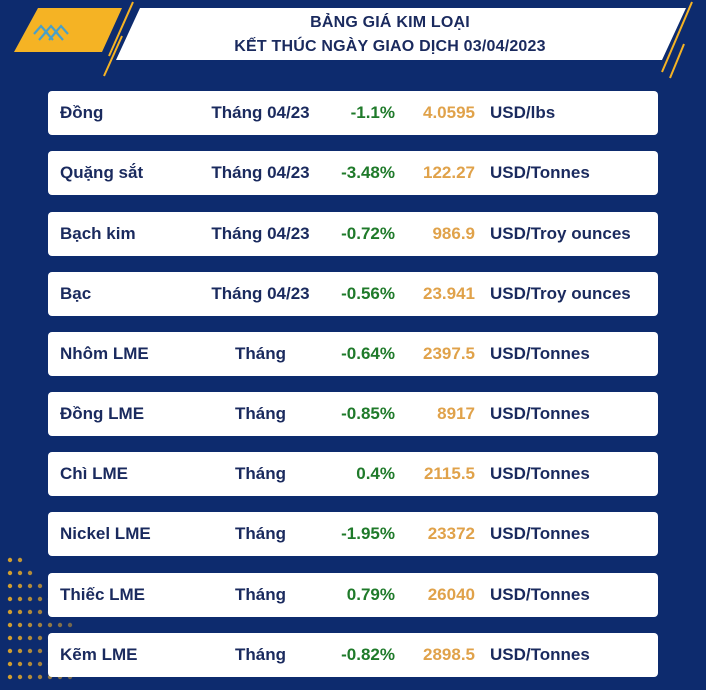 The image size is (706, 690). I want to click on page-subtitle: KẾT THÚC NGÀY GIAO DỊCH 03/04/2023, so click(390, 46).